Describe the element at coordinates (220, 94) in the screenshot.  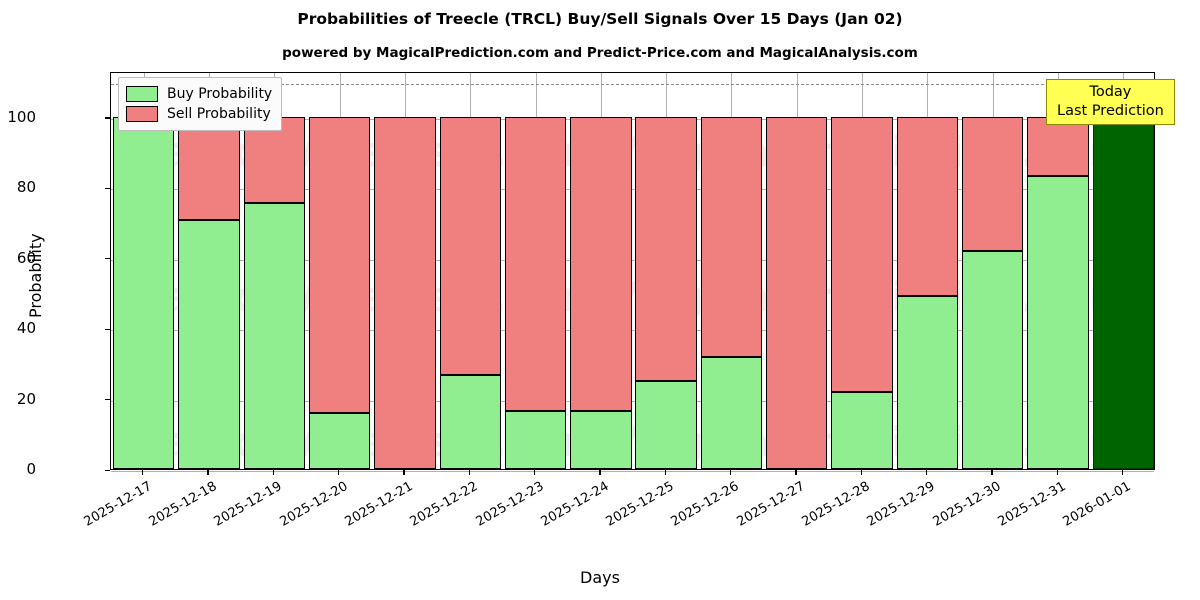
I see `legend-label-buy: Buy Probability` at that location.